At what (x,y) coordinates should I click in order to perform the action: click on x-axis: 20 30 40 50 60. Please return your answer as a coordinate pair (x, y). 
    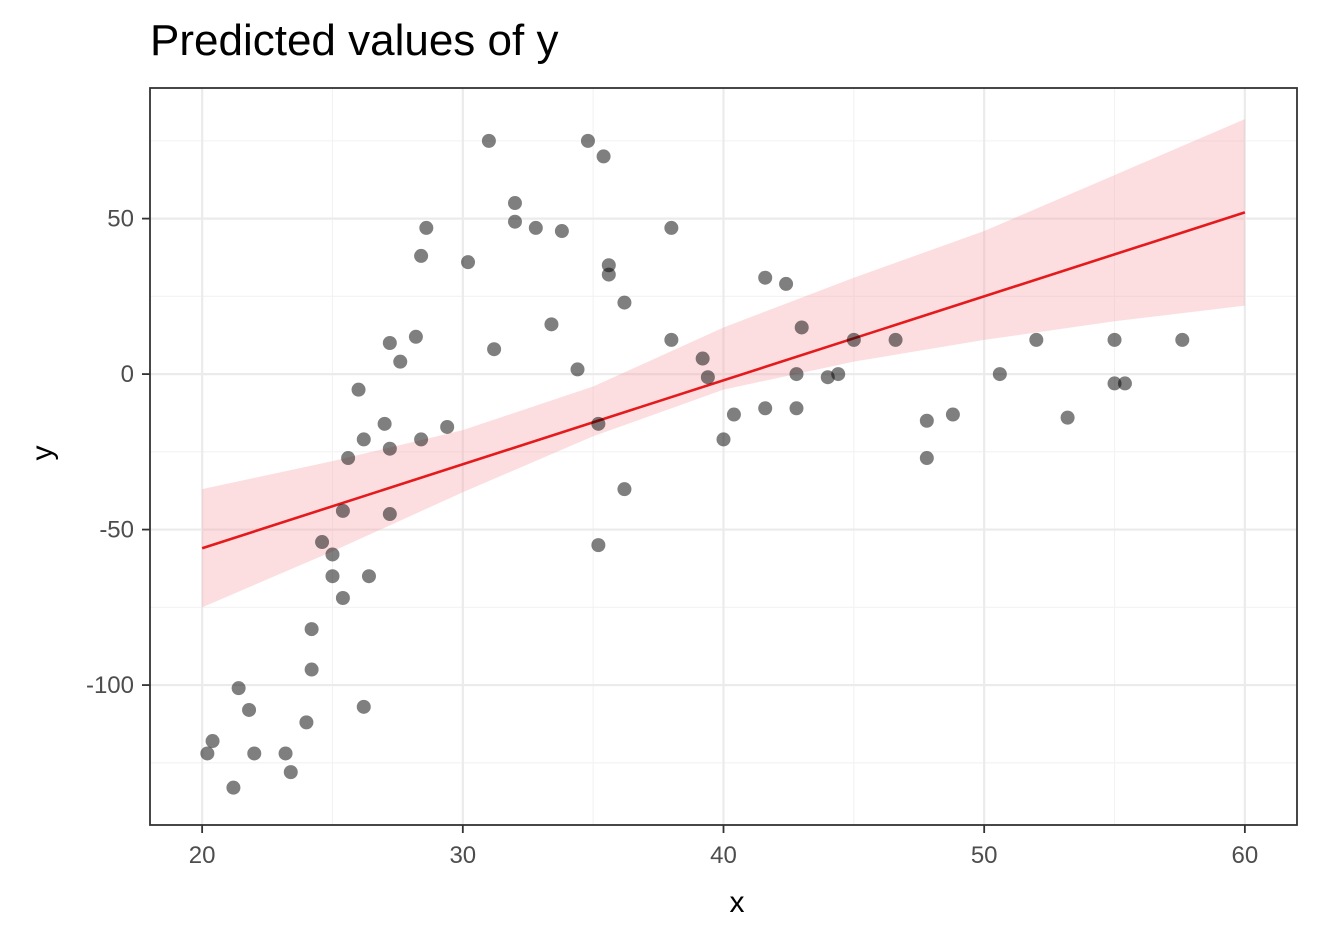
    Looking at the image, I should click on (723, 847).